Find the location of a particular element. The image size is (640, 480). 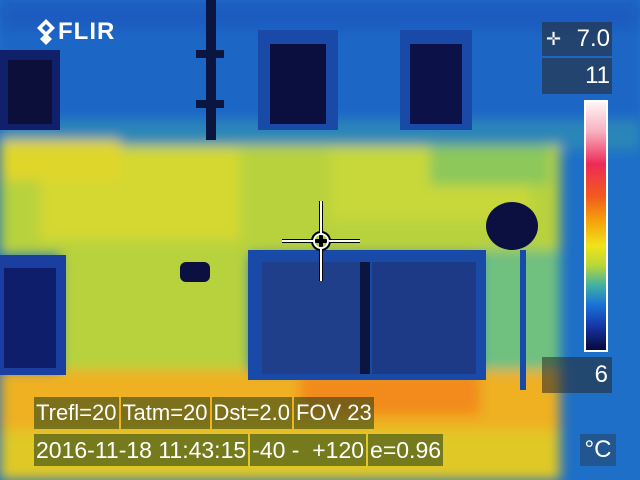

temperature-unit: °C is located at coordinates (598, 450).